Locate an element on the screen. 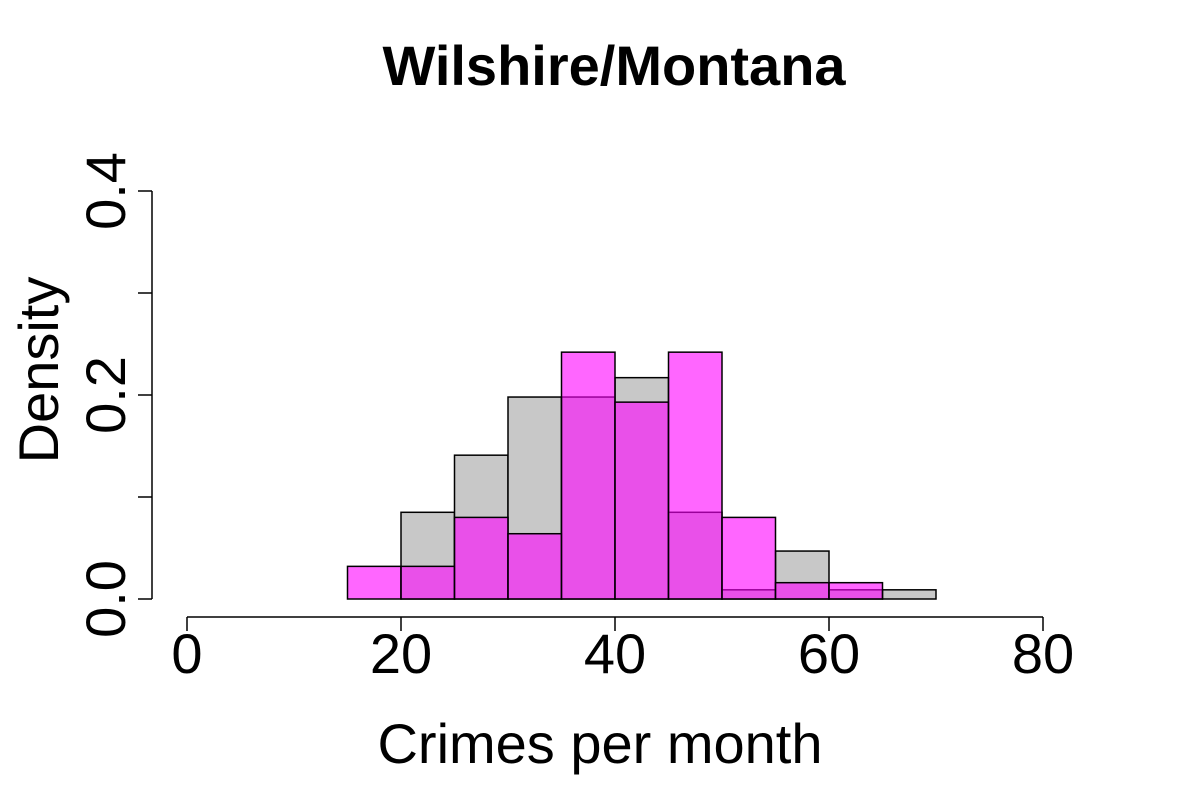 The height and width of the screenshot is (800, 1200). x-tick-label: 80 is located at coordinates (1043, 653).